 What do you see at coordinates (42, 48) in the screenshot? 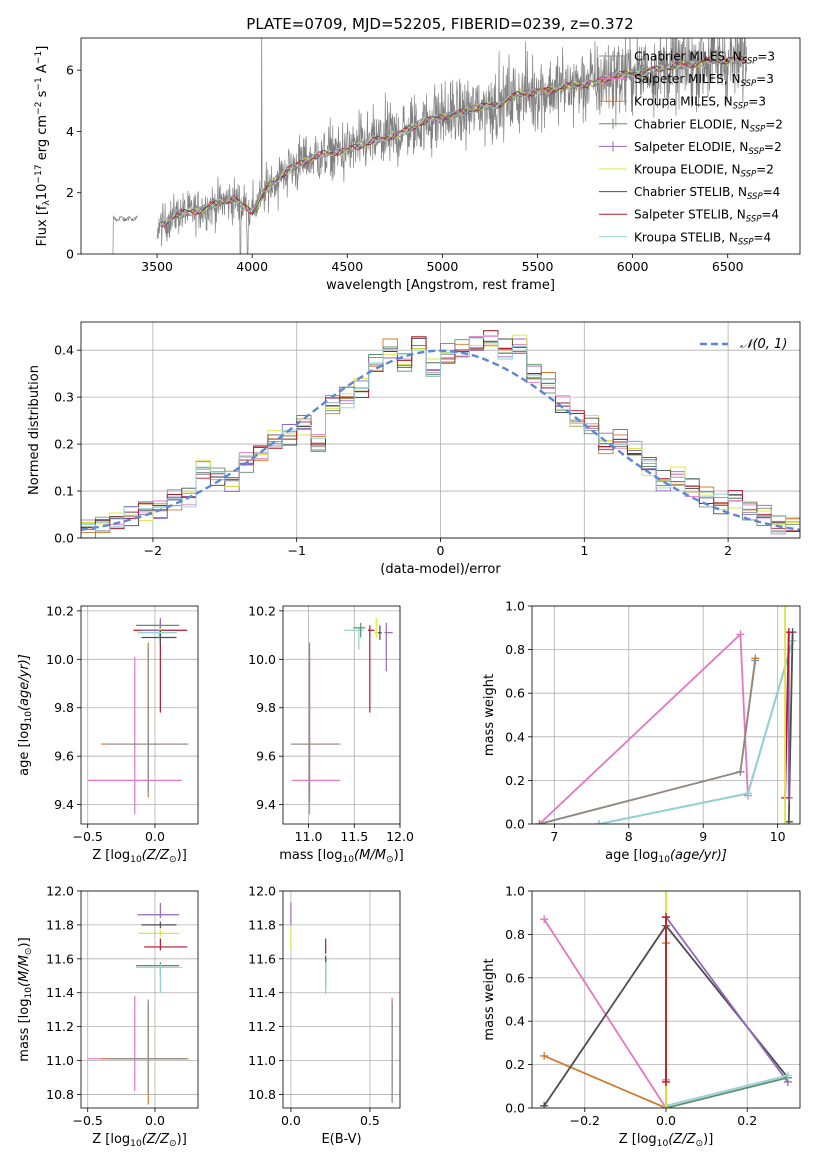
I see `label-part: ]` at bounding box center [42, 48].